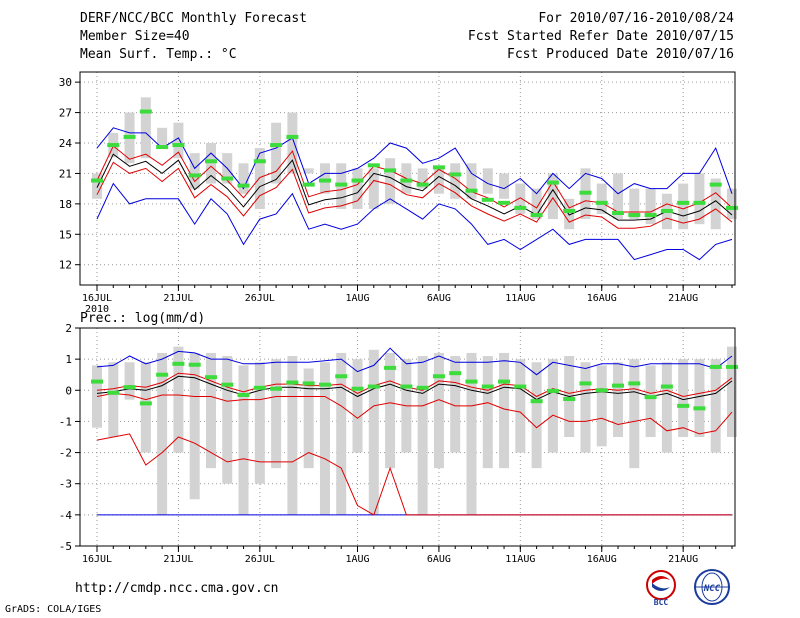 This screenshot has width=800, height=618. Describe the element at coordinates (177, 588) in the screenshot. I see `source-url: http://cmdp.ncc.cma.gov.cn` at that location.